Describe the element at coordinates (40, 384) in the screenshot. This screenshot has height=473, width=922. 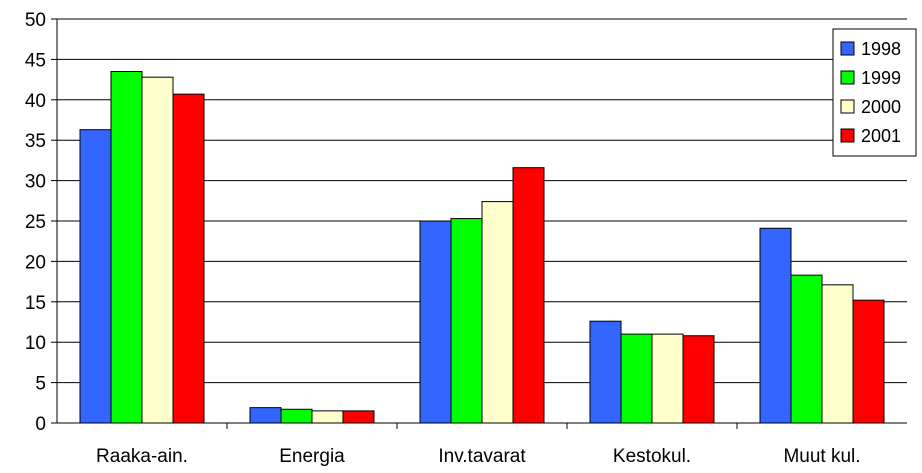
I see `y-tick-label: 5` at that location.